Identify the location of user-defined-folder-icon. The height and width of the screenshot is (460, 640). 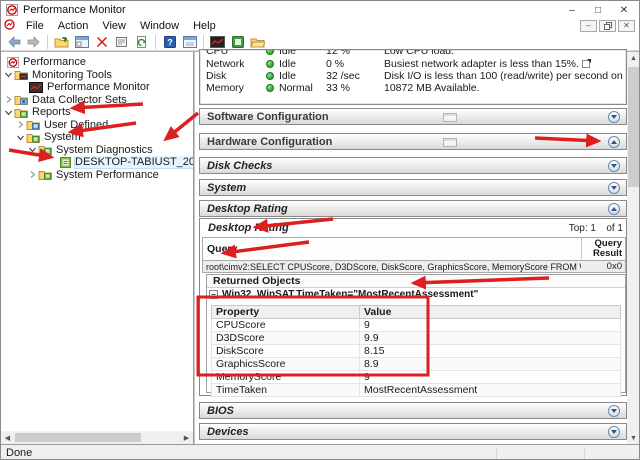
(33, 125).